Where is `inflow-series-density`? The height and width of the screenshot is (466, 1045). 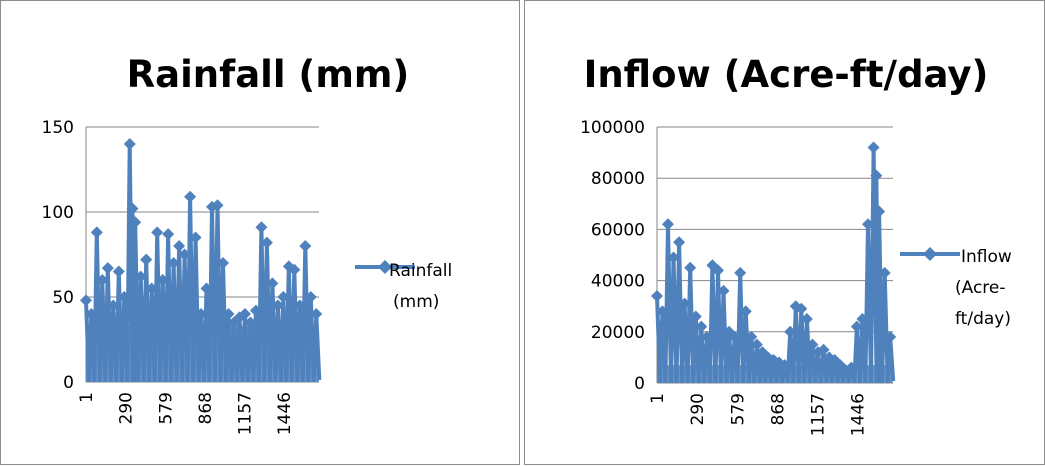 inflow-series-density is located at coordinates (775, 374).